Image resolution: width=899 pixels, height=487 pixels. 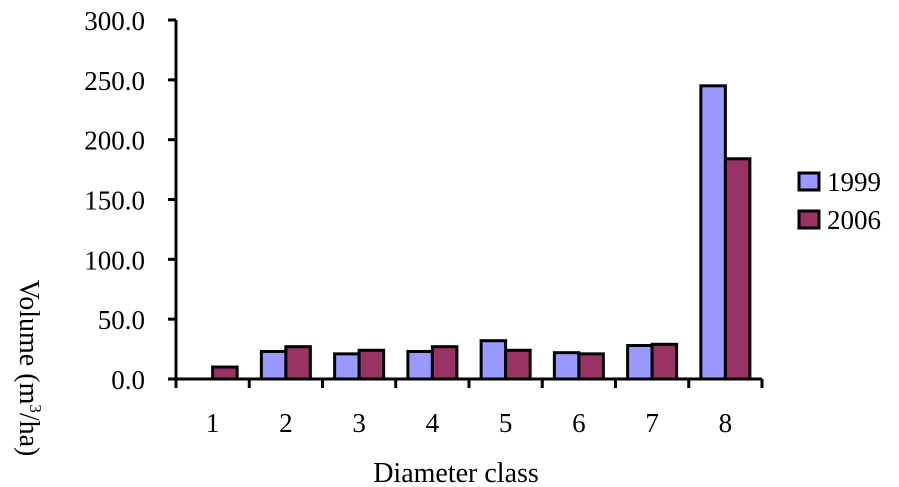 I want to click on x-tick-label: 3, so click(x=359, y=423).